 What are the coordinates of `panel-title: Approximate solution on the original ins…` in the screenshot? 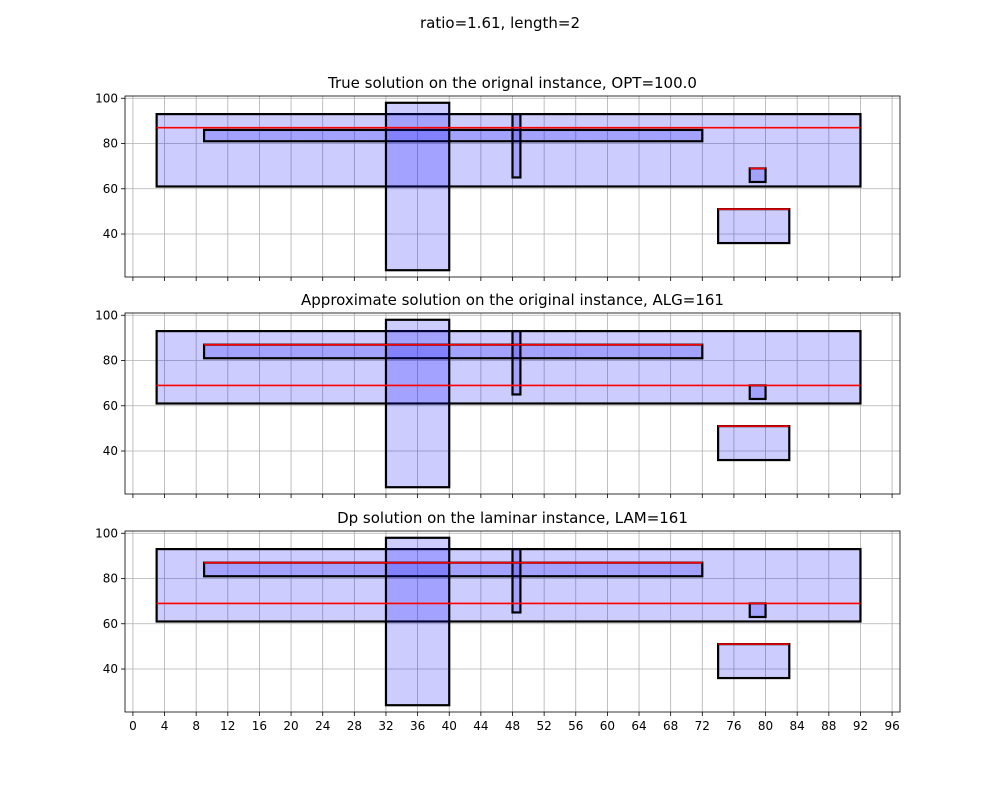 It's located at (512, 300).